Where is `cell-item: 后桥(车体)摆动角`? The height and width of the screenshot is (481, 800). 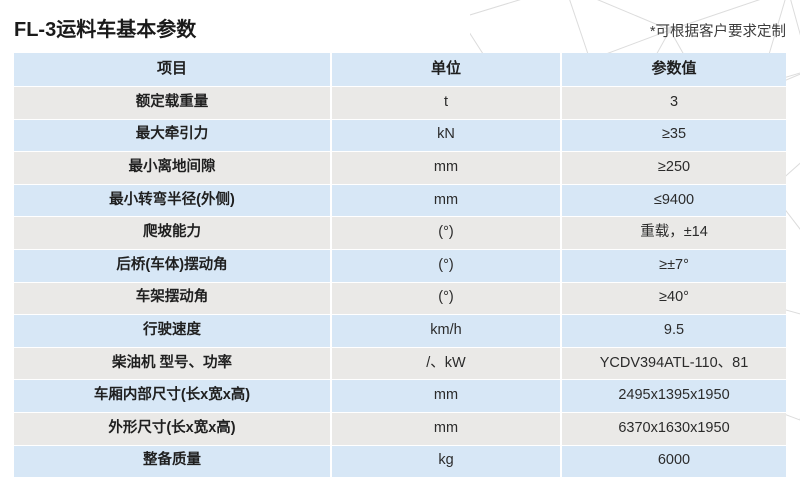
cell-item: 后桥(车体)摆动角 is located at coordinates (173, 266).